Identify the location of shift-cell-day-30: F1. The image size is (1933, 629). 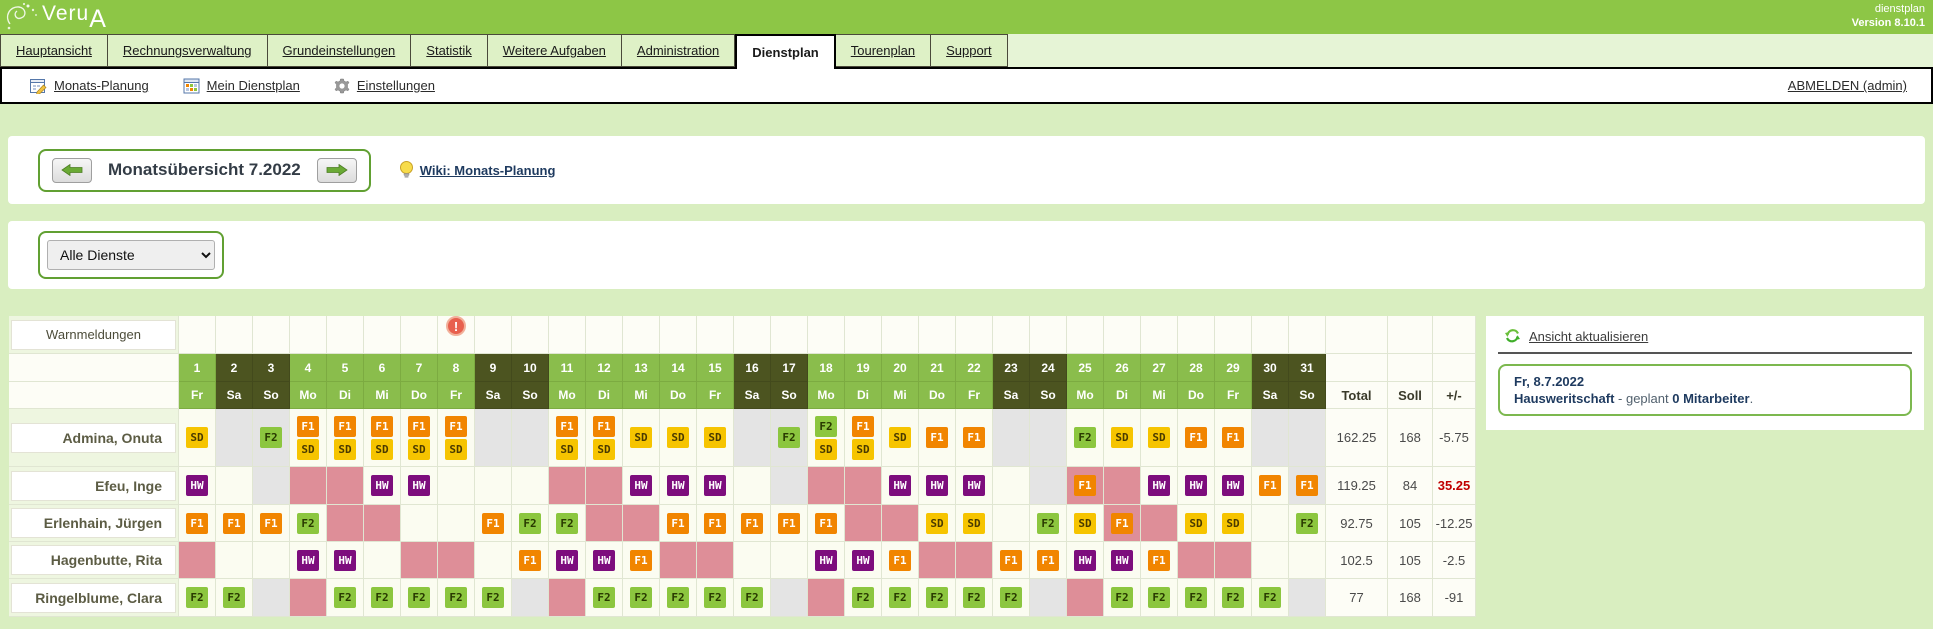
(1270, 486).